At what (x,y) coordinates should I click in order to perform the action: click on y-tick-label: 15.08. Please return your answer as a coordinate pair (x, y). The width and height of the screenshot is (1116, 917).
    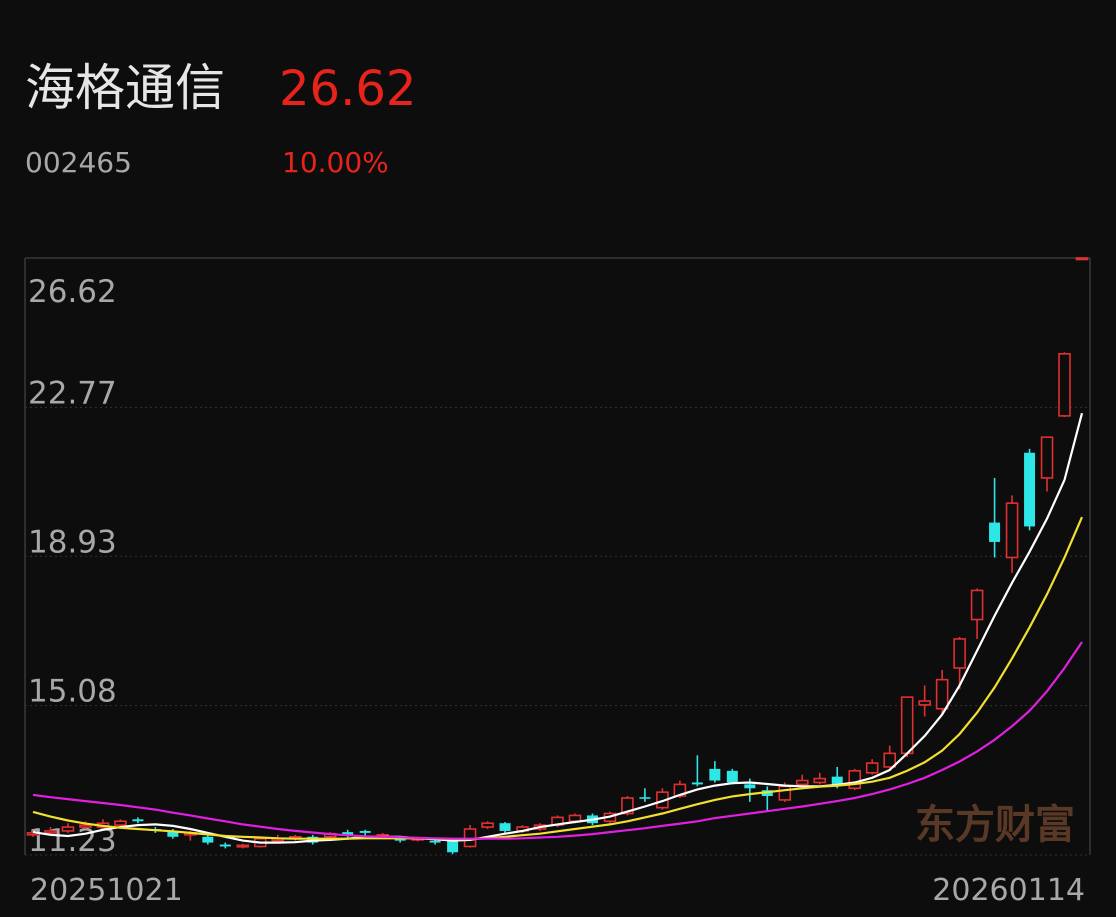
    Looking at the image, I should click on (72, 692).